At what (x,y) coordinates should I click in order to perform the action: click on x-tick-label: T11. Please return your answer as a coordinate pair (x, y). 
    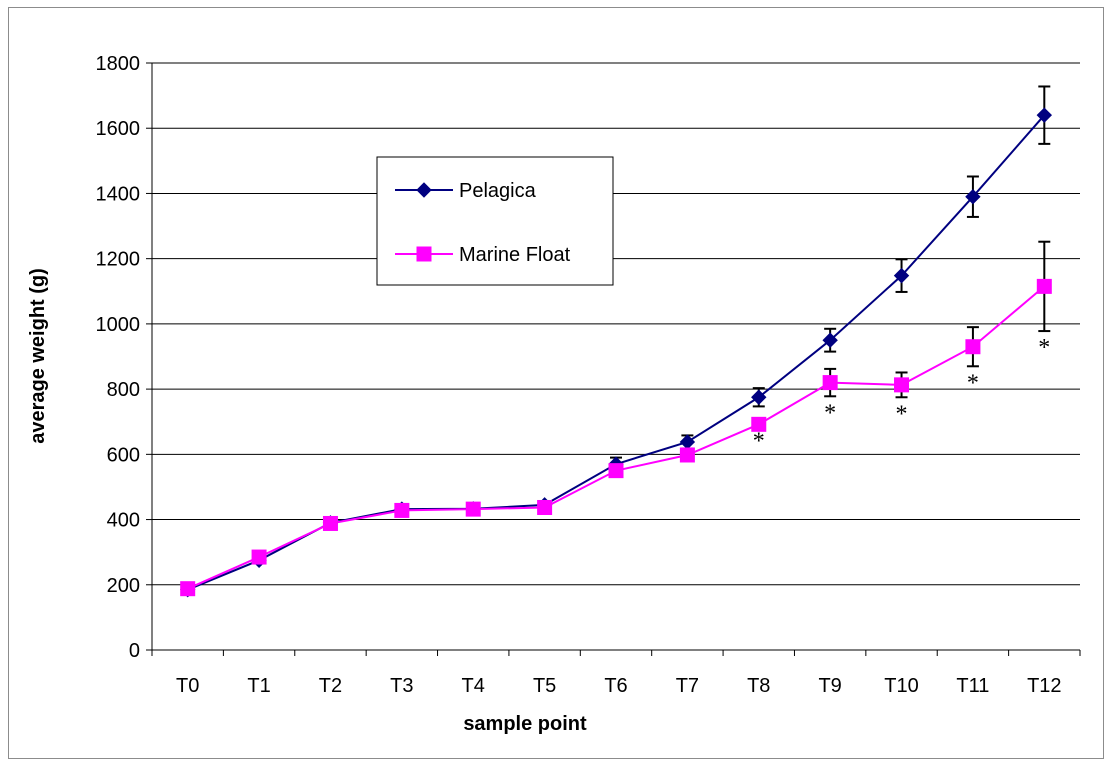
    Looking at the image, I should click on (972, 686).